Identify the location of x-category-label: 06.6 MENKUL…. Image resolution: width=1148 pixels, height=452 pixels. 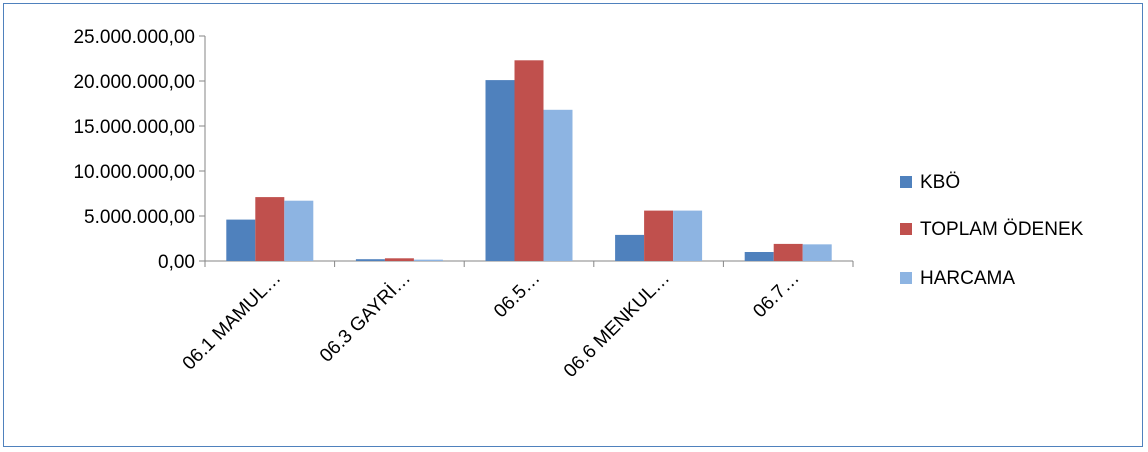
(617, 325).